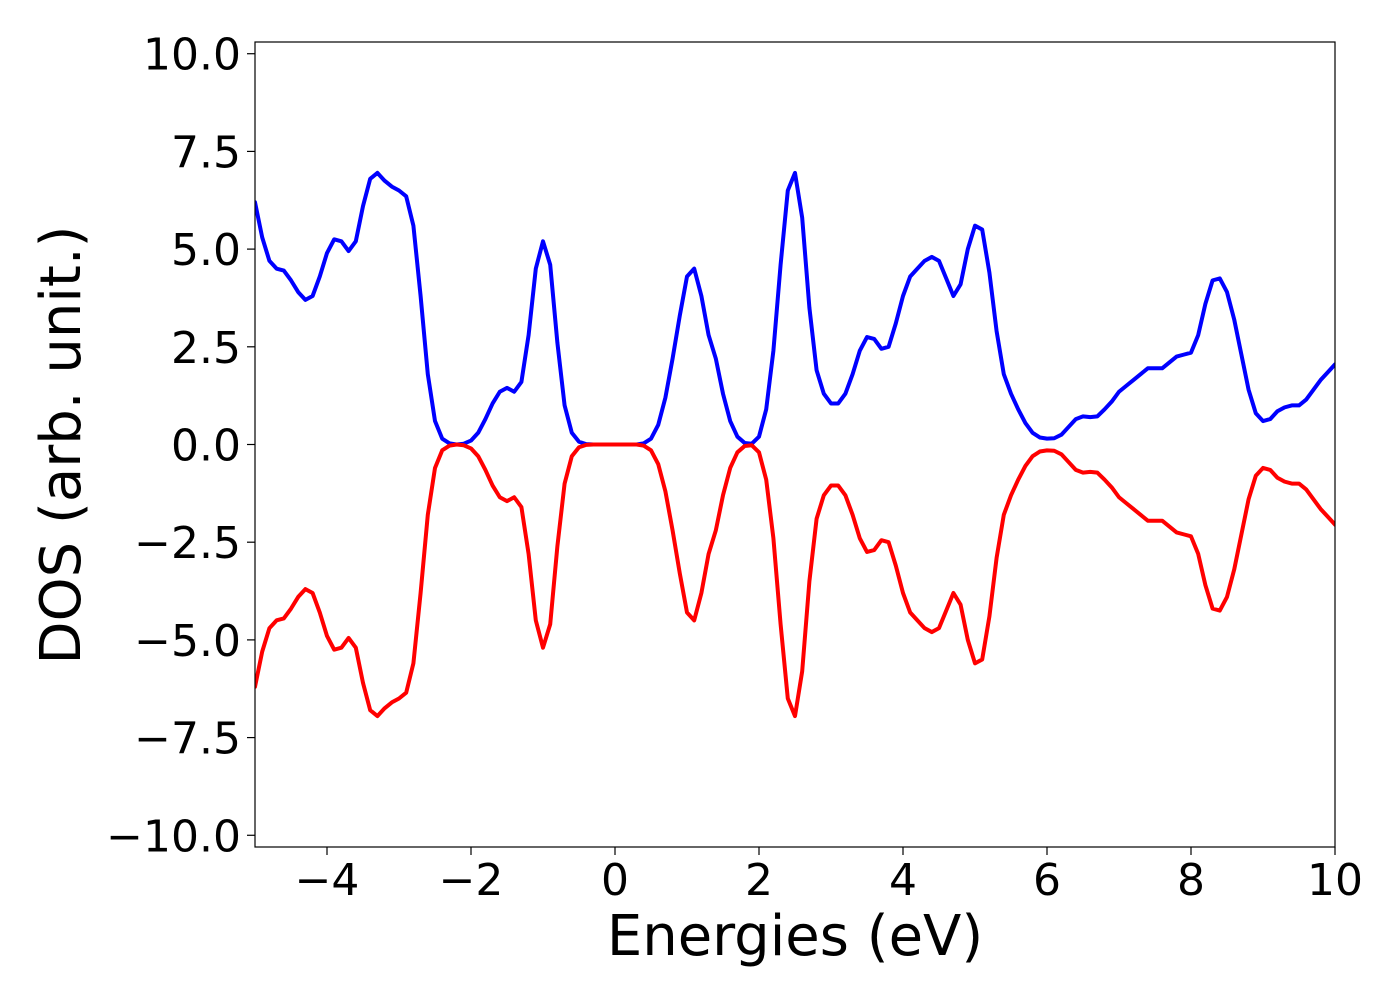 The image size is (1400, 1000). I want to click on y-tick-label: −7.5, so click(187, 739).